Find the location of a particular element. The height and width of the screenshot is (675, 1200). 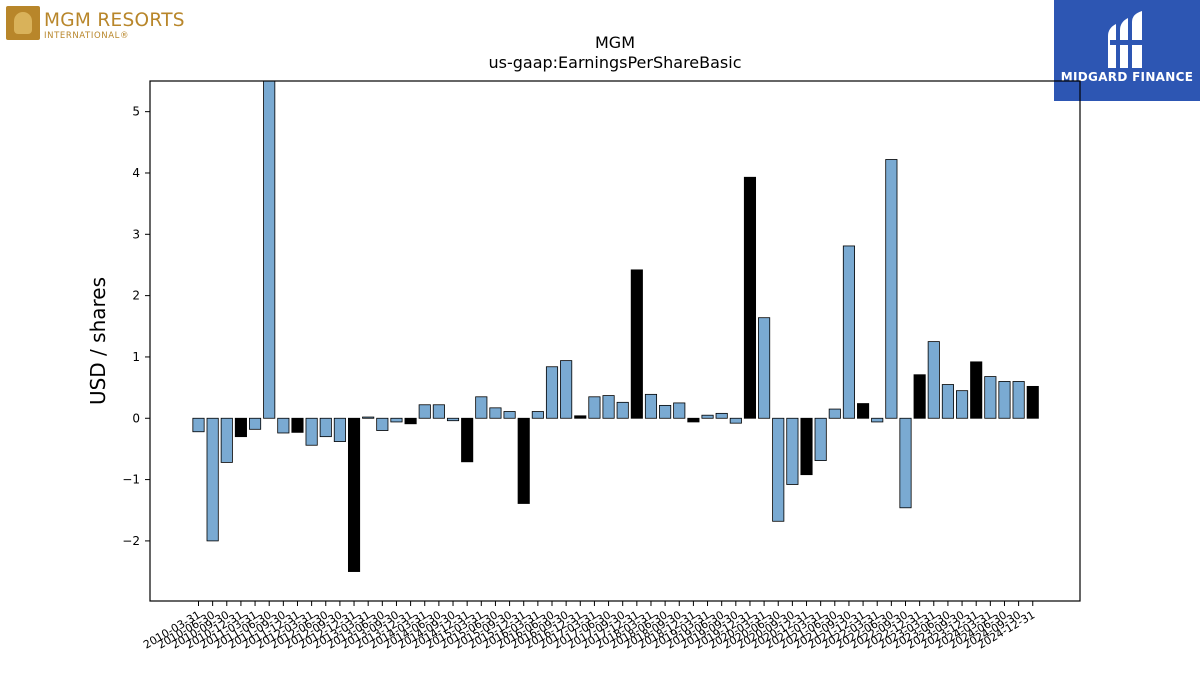

mgm-logo-sub: INTERNATIONAL® is located at coordinates (87, 36).